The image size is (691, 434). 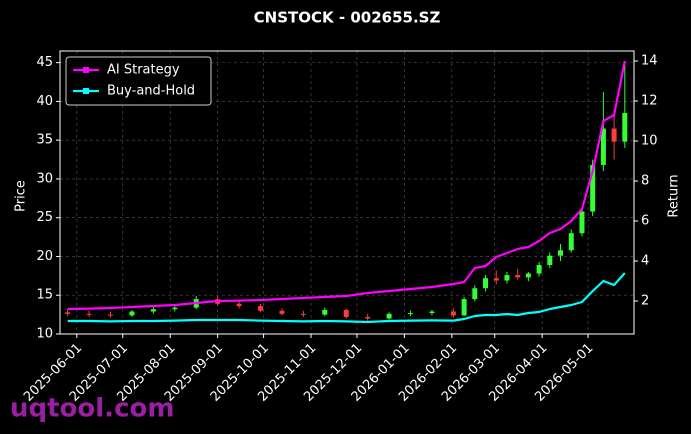 I want to click on y-tick-label: 25, so click(x=44, y=217).